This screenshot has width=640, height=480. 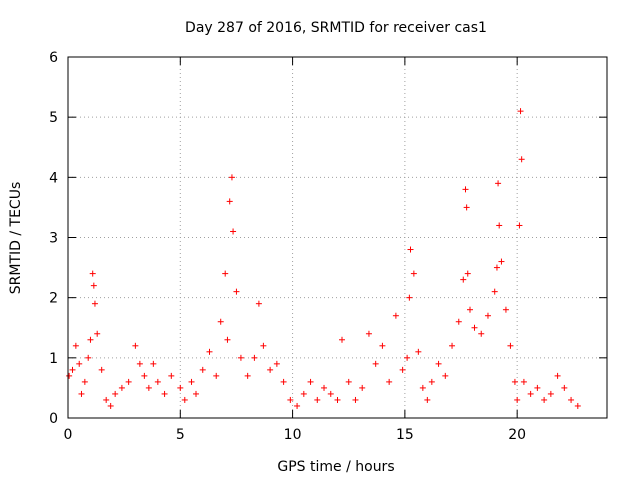 I want to click on y-tick-label: 6, so click(x=53, y=58).